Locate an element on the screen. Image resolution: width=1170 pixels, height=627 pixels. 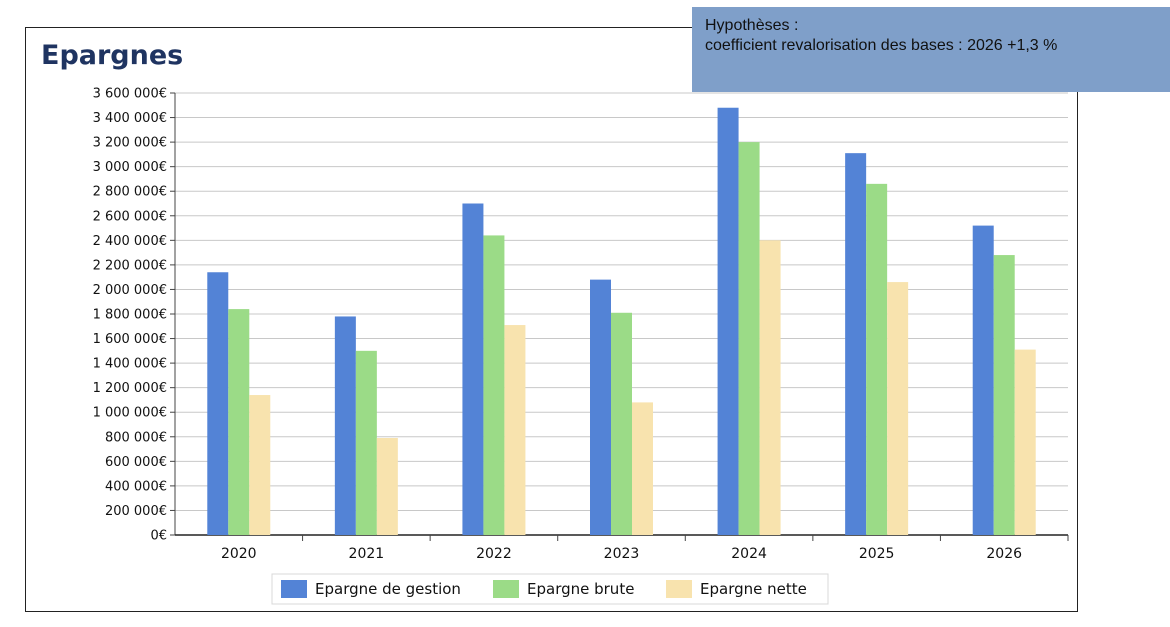
y-tick-label: 200 000€ is located at coordinates (136, 511).